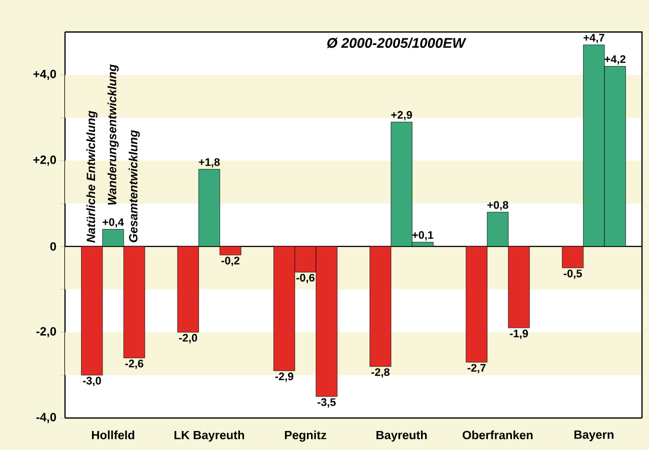 This screenshot has height=450, width=649. What do you see at coordinates (594, 436) in the screenshot?
I see `x-tick-label: Bayern` at bounding box center [594, 436].